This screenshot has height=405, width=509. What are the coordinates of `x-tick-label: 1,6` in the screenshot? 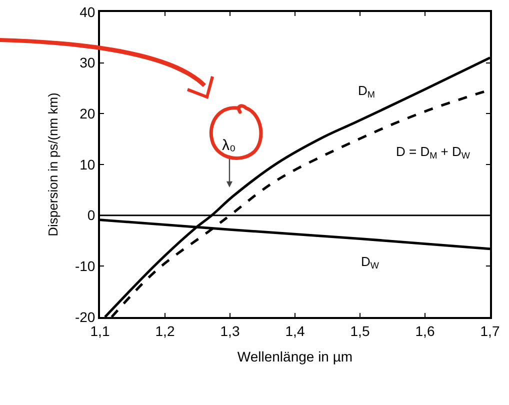 It's located at (425, 330).